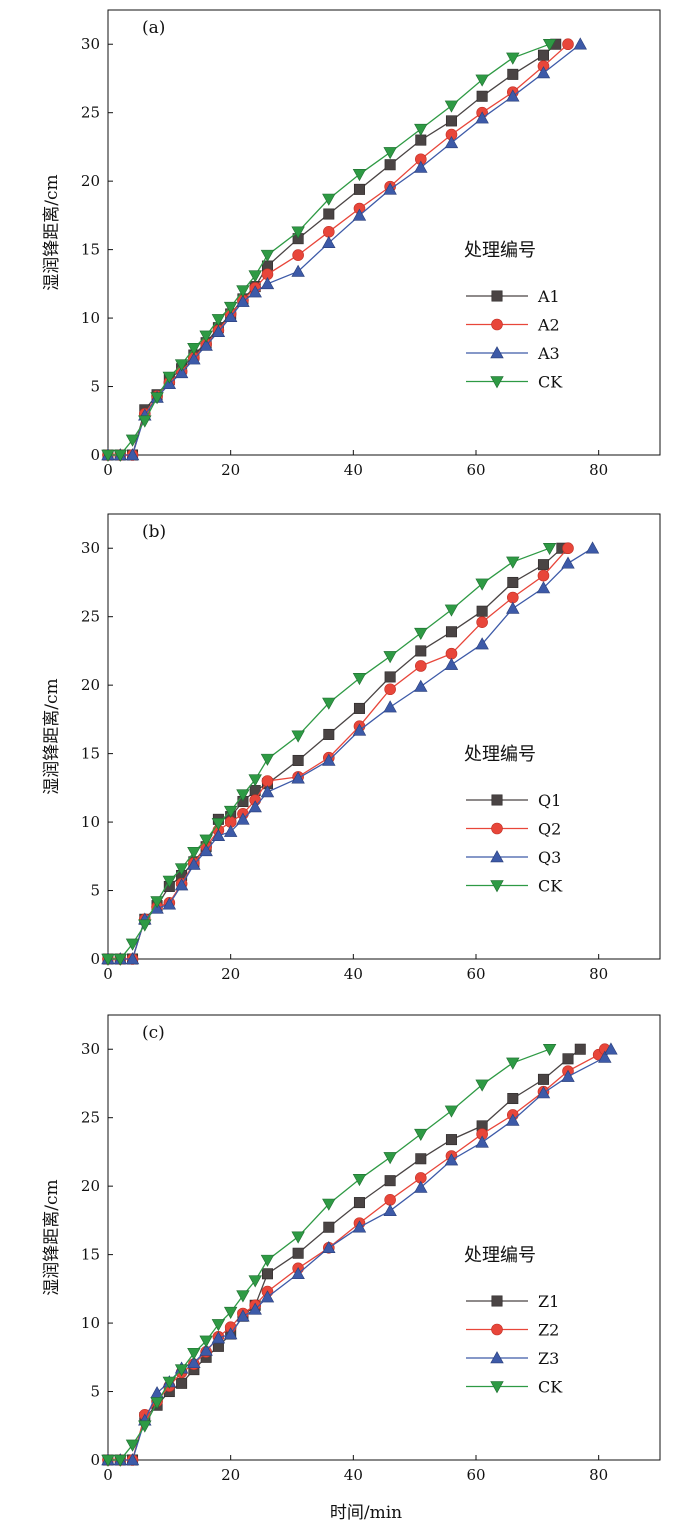 The width and height of the screenshot is (700, 1531). What do you see at coordinates (475, 974) in the screenshot?
I see `x-tick-label: 60` at bounding box center [475, 974].